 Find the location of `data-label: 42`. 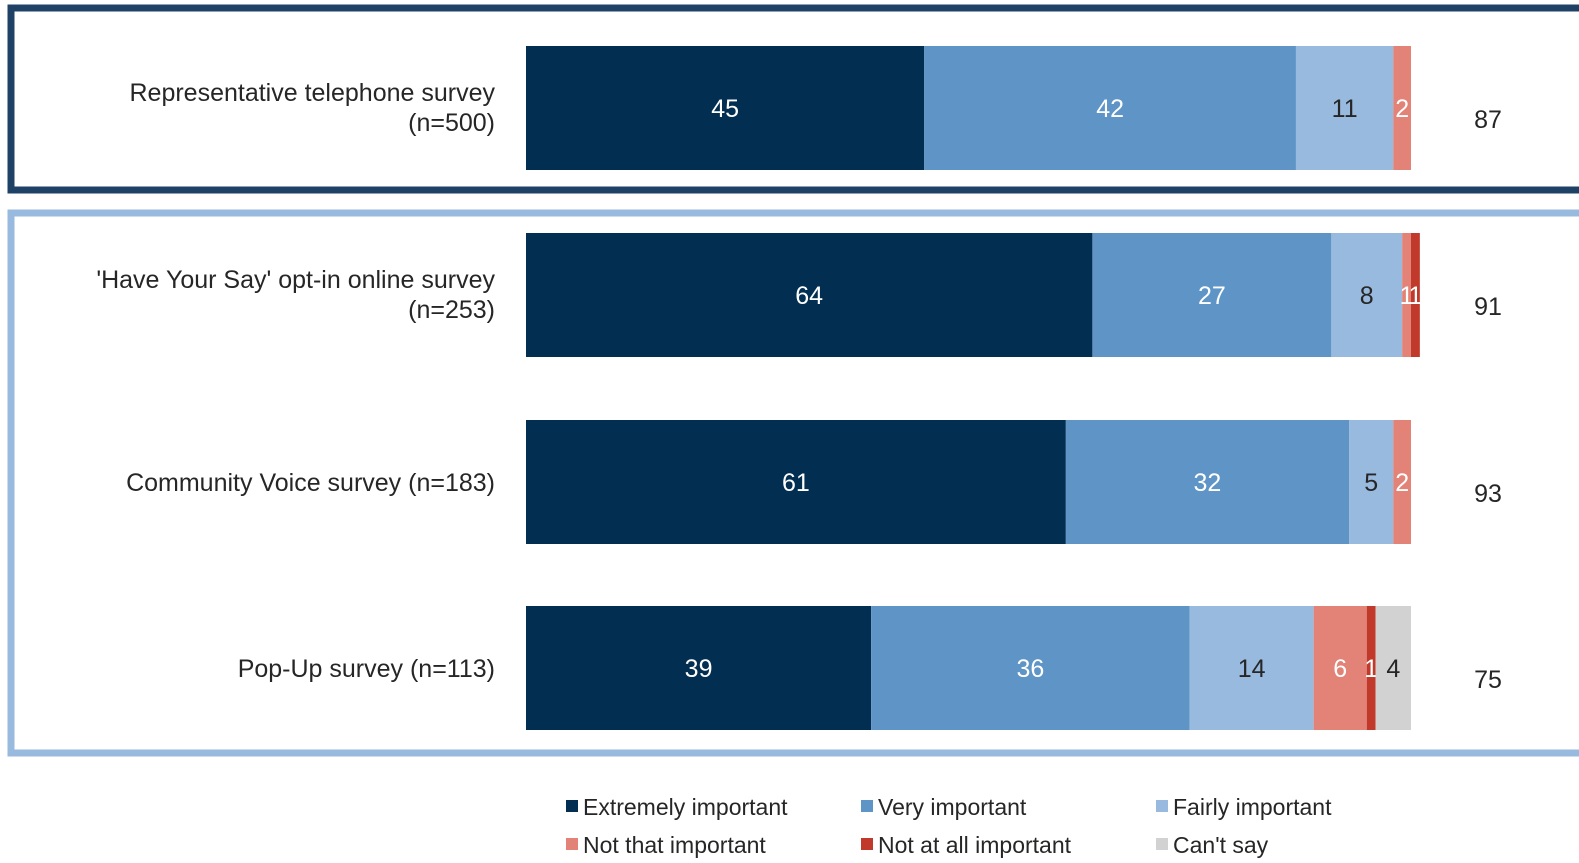

data-label: 42 is located at coordinates (1110, 109).